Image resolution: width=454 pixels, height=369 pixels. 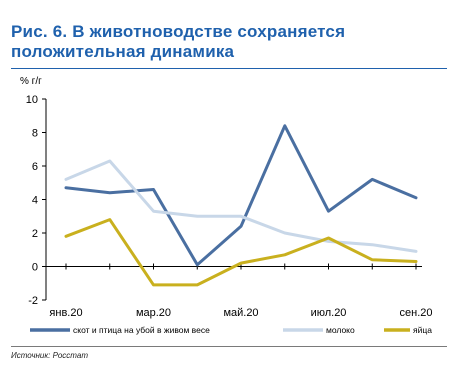 I want to click on y-tick-label: 8, so click(x=35, y=134).